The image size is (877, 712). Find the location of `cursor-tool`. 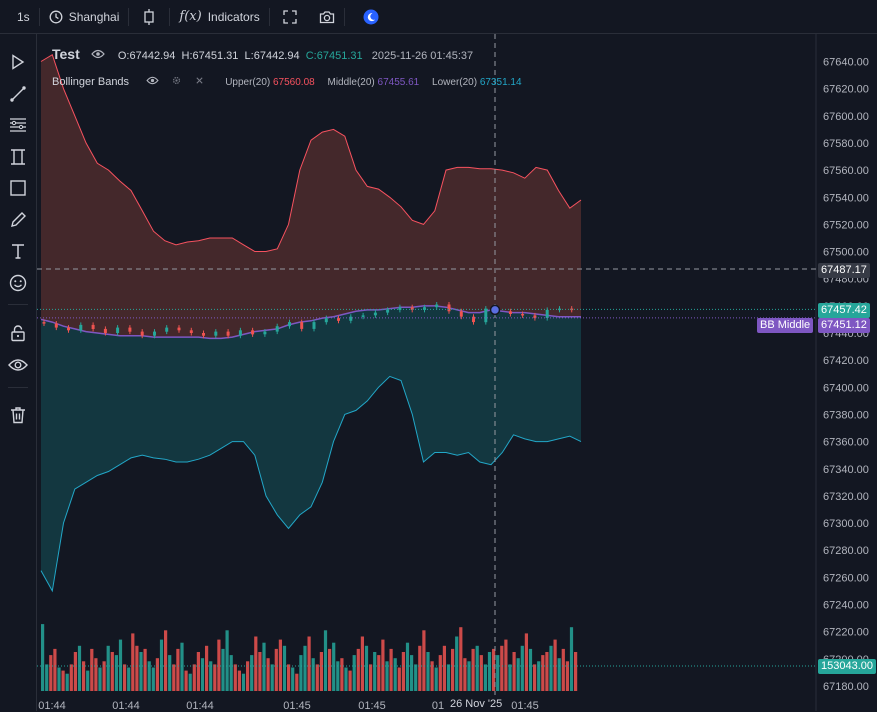

cursor-tool is located at coordinates (18, 62).